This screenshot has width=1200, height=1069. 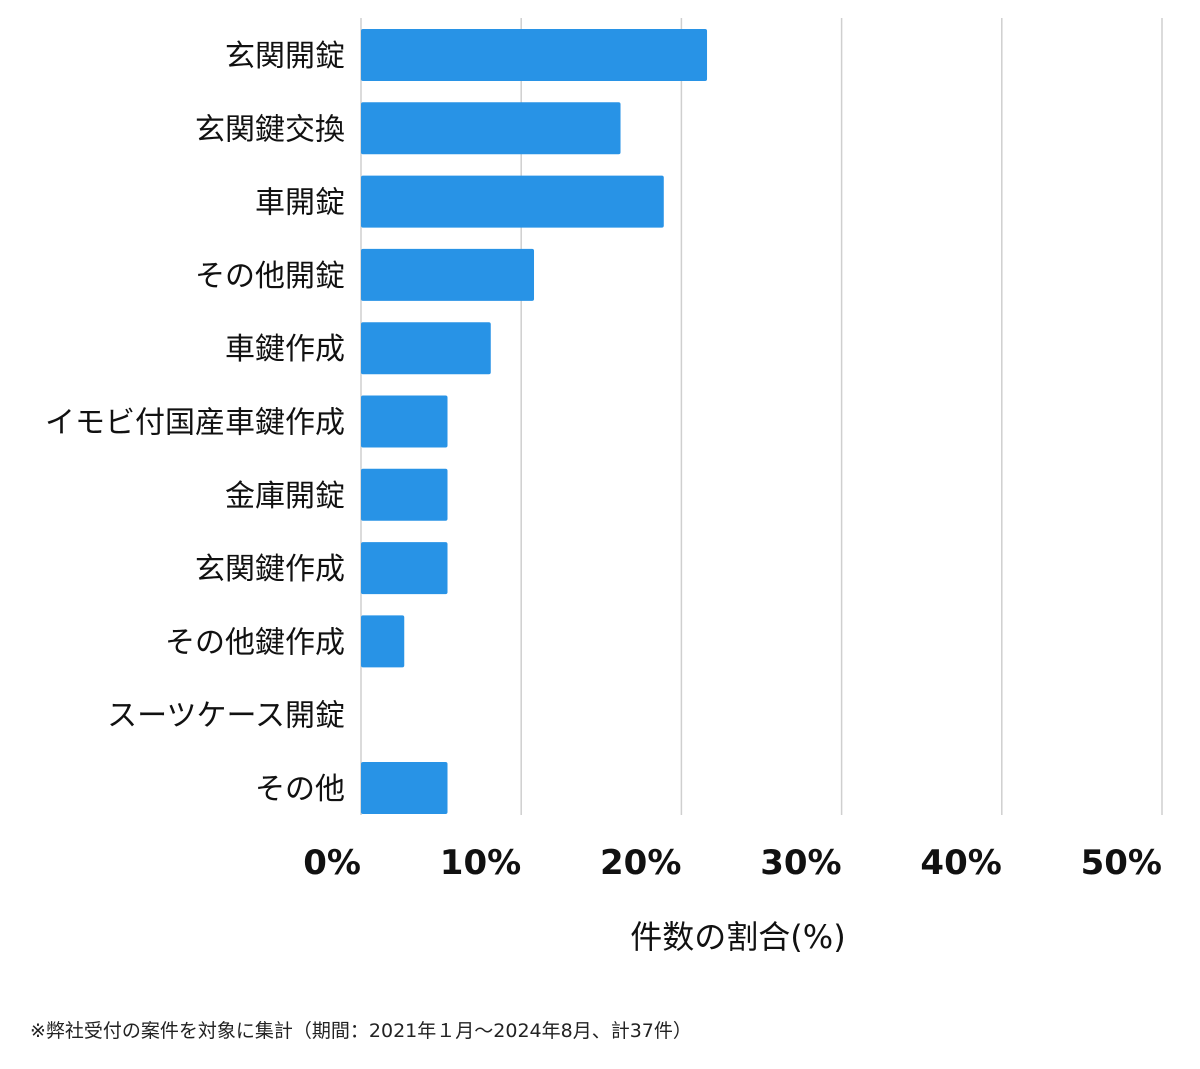 I want to click on category-label: スーツケース開錠, so click(x=226, y=716).